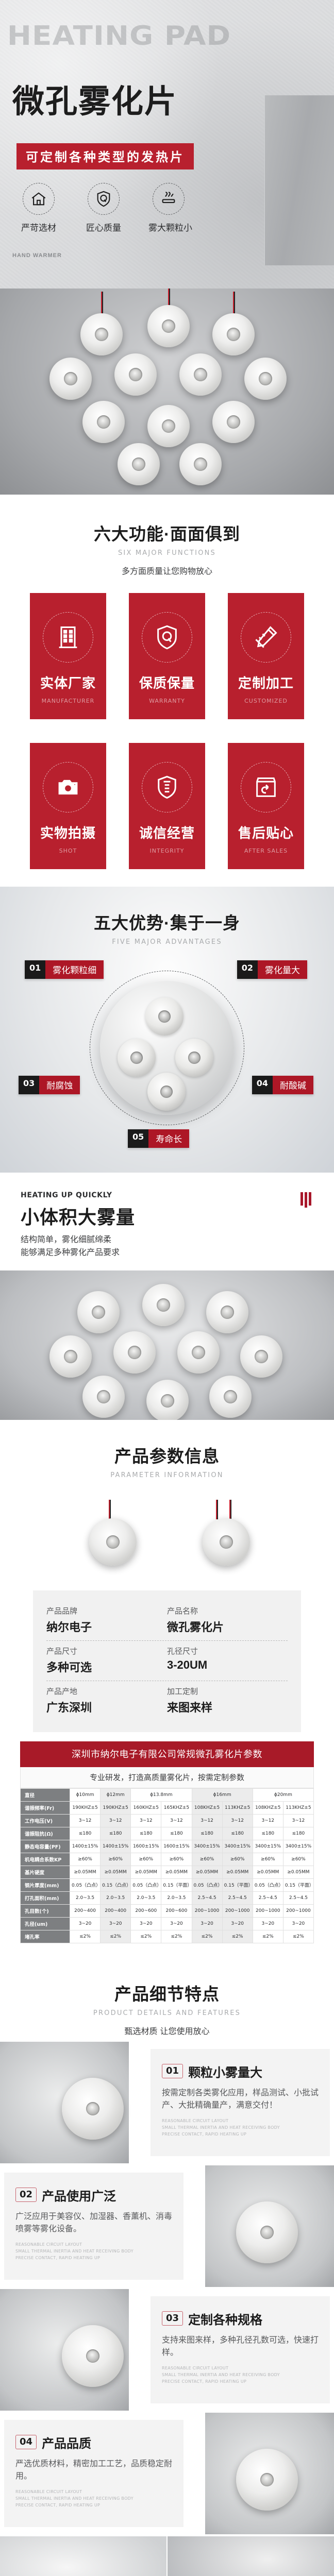 The width and height of the screenshot is (334, 2576). I want to click on function-card-integrity: 诚信经营 INTEGRITY, so click(167, 806).